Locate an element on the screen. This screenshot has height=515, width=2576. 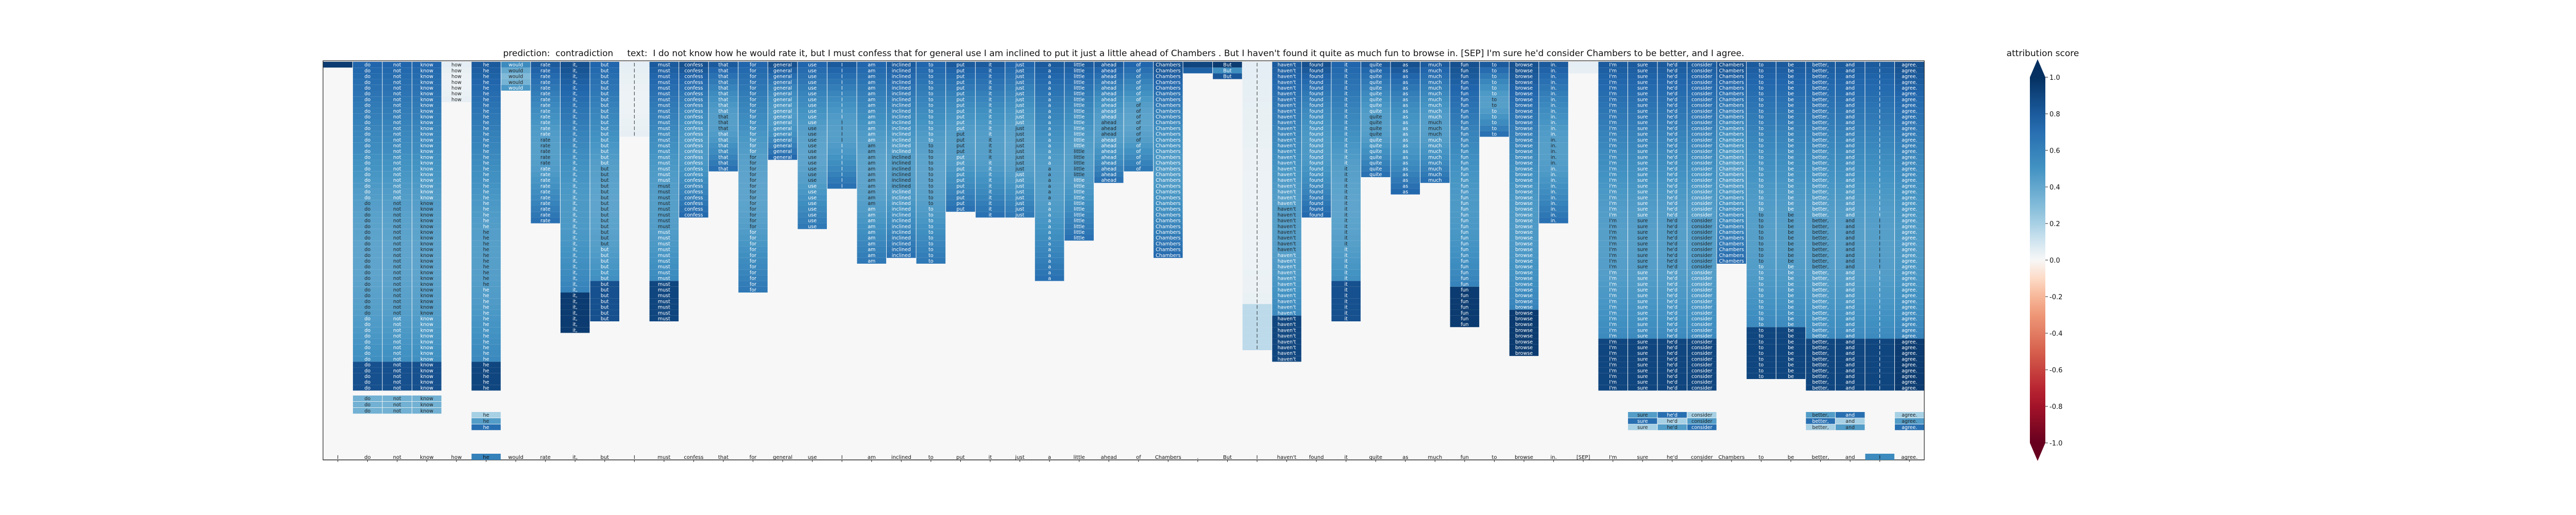
cell-label: rate is located at coordinates (545, 77).